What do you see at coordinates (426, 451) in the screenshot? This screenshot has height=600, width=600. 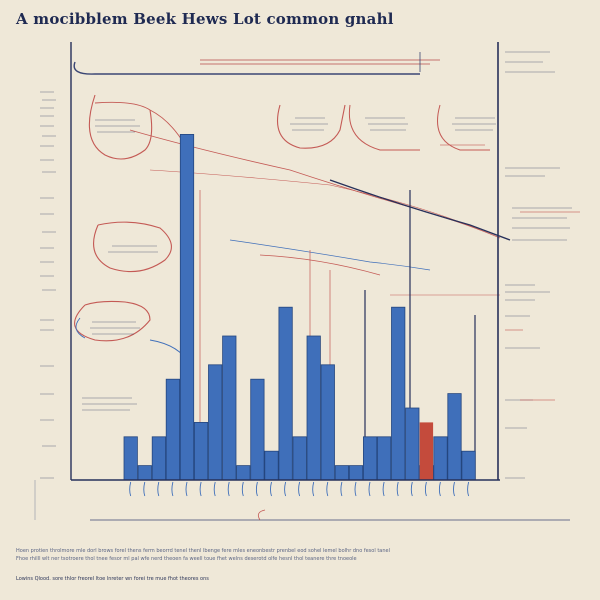 I see `bar-highlight` at bounding box center [426, 451].